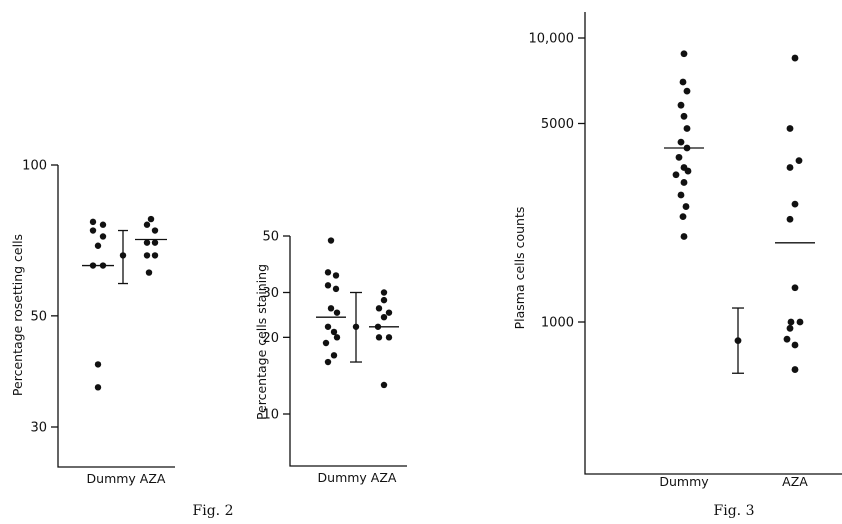 This screenshot has height=524, width=842. What do you see at coordinates (795, 481) in the screenshot?
I see `plasma-x-axis-label-aza: AZA` at bounding box center [795, 481].